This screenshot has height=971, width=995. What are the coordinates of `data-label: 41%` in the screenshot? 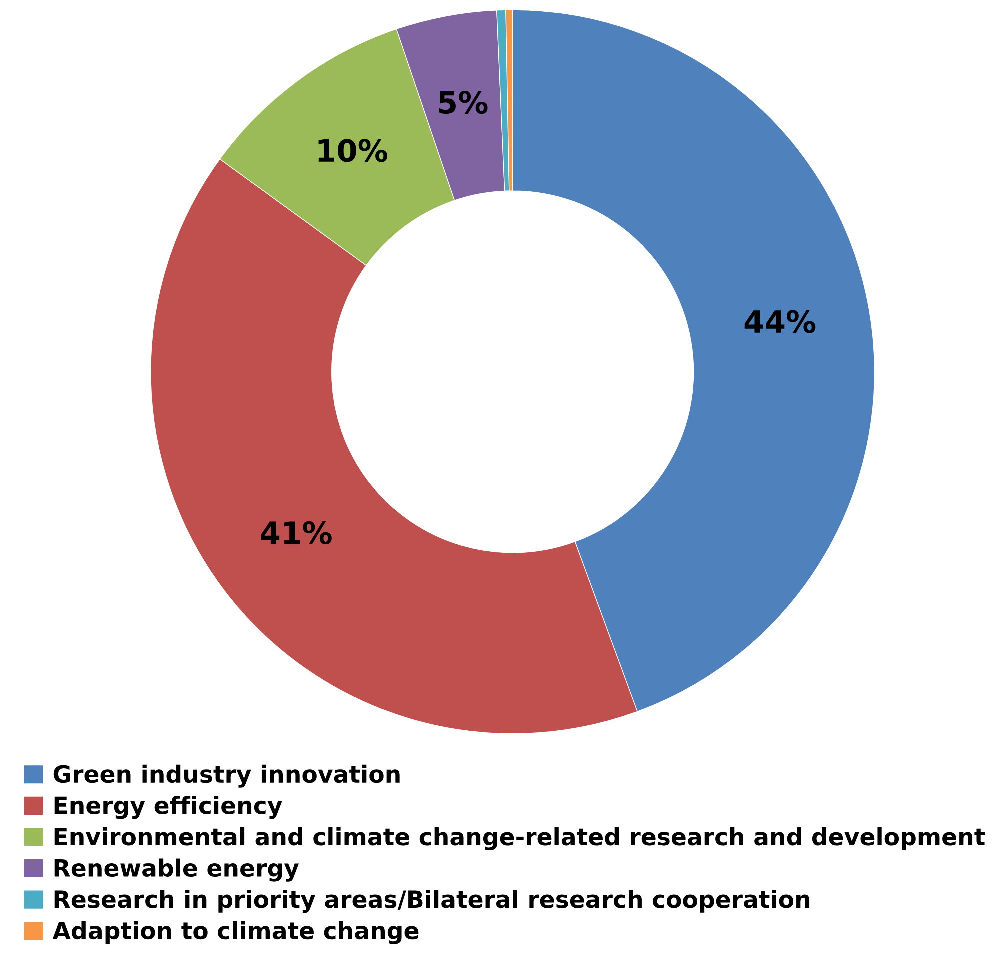 It's located at (296, 533).